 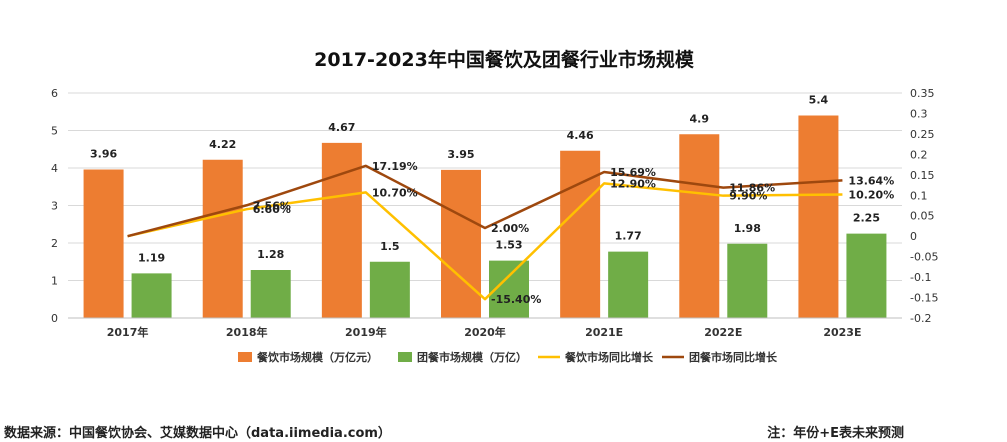 What do you see at coordinates (197, 433) in the screenshot?
I see `source-note: 数据来源：中国餐饮协会、艾媒数据中心（data.iimedia.com）` at bounding box center [197, 433].